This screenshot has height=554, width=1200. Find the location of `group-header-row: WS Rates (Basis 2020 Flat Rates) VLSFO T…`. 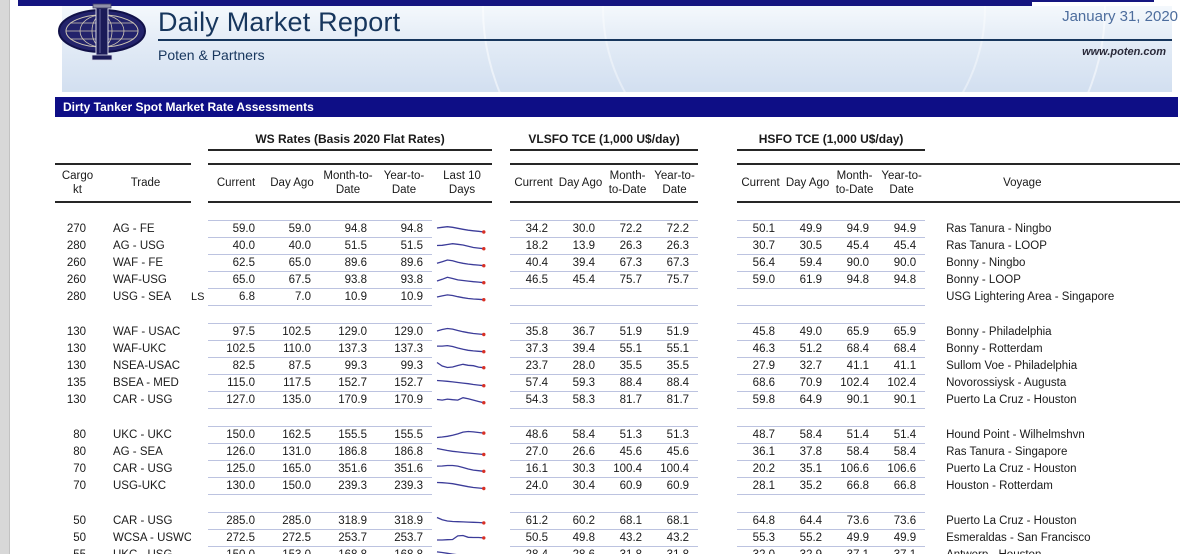

group-header-row: WS Rates (Basis 2020 Flat Rates) VLSFO T… is located at coordinates (617, 137).